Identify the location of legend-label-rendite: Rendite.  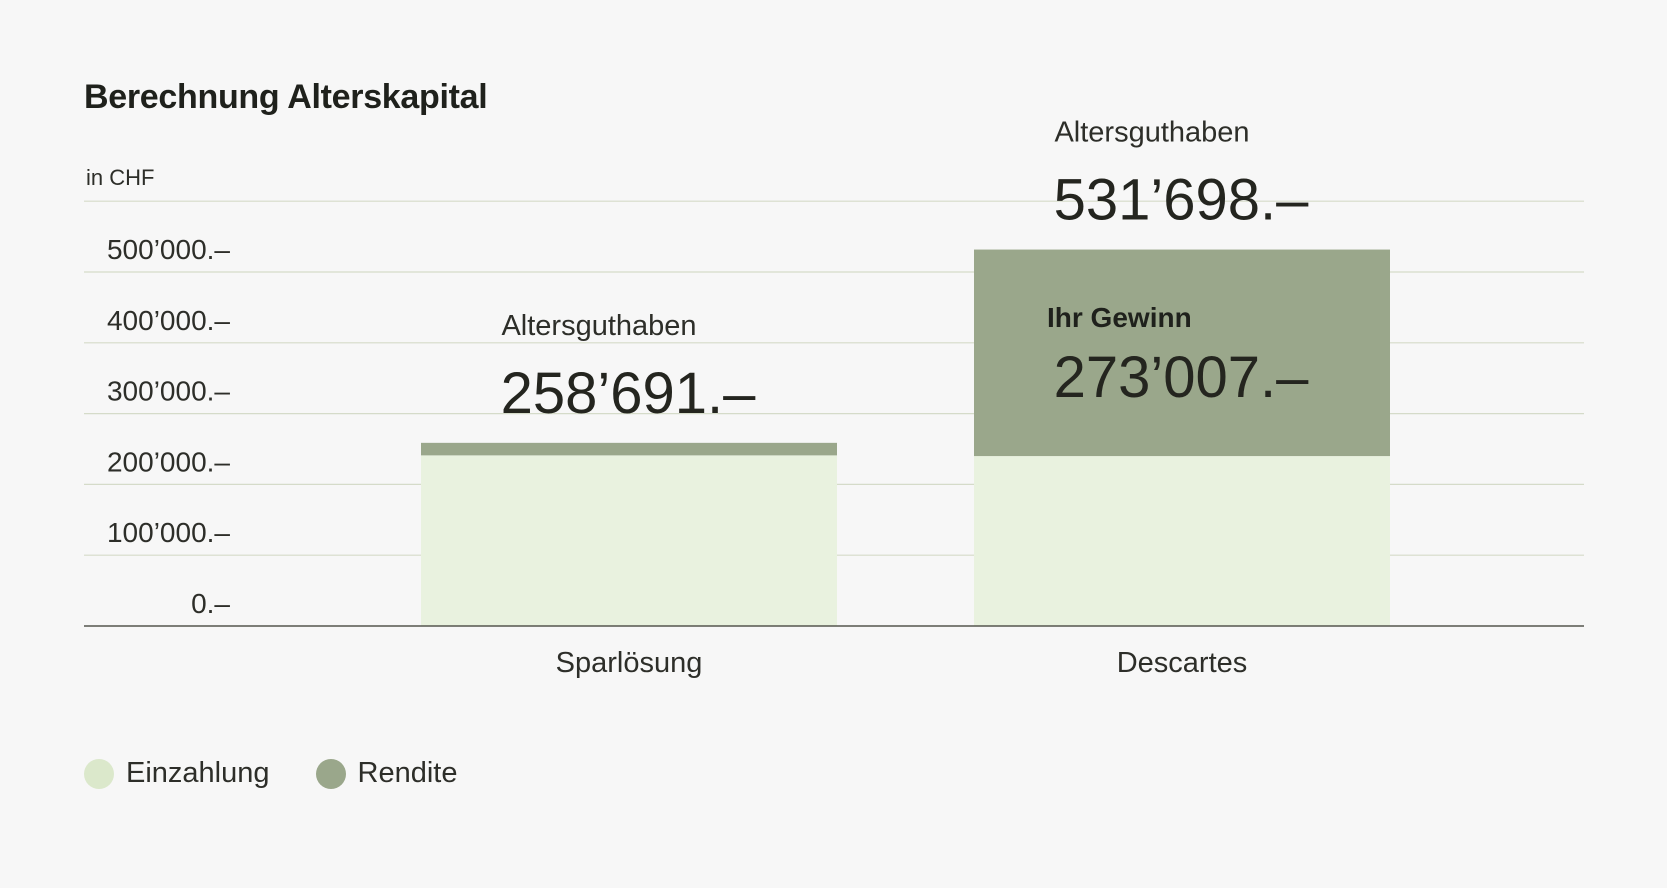
(407, 773).